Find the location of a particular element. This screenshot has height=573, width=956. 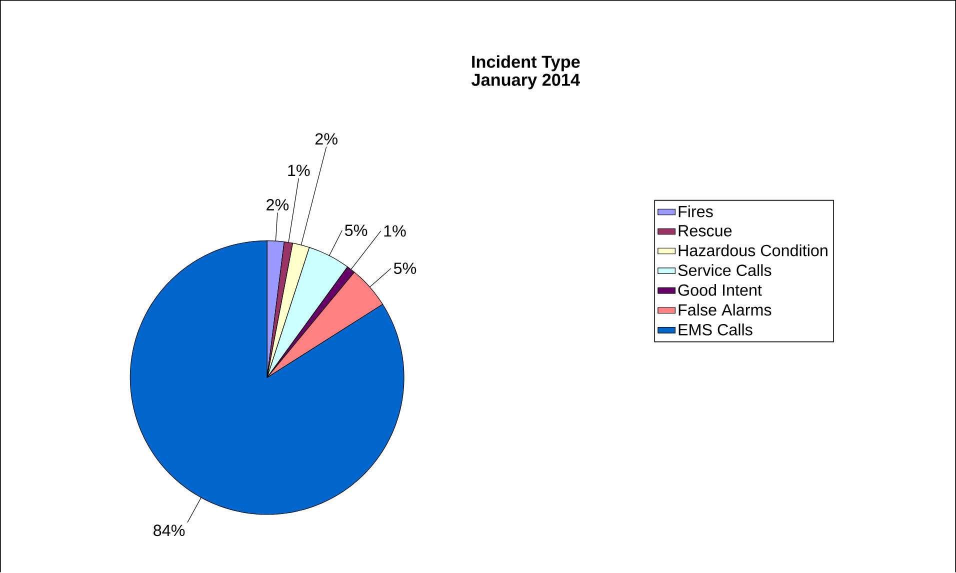

chart-subtitle: January 2014 is located at coordinates (525, 82).